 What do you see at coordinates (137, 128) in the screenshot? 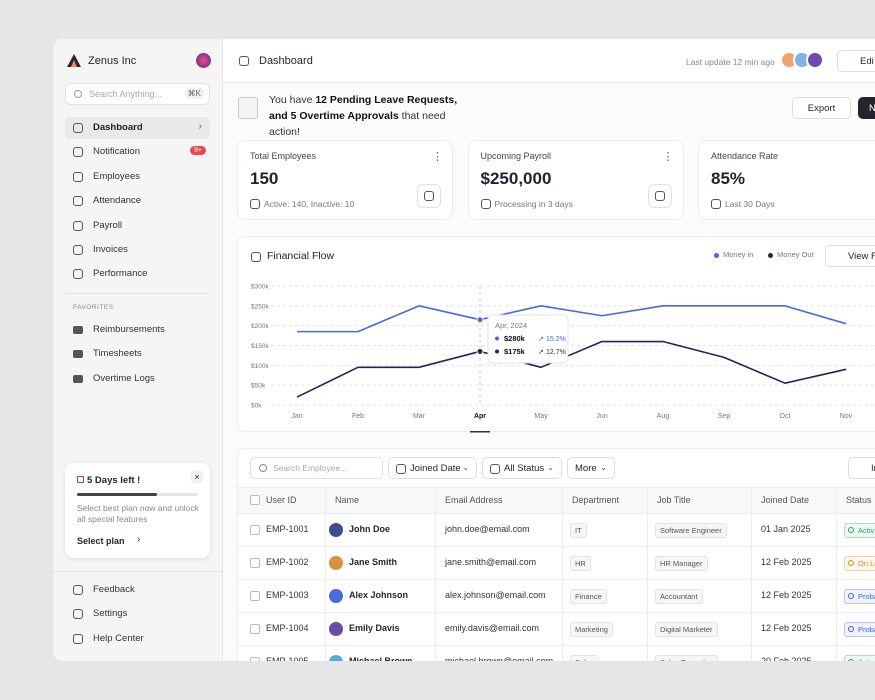
I see `nav-item: Dashboard ›` at bounding box center [137, 128].